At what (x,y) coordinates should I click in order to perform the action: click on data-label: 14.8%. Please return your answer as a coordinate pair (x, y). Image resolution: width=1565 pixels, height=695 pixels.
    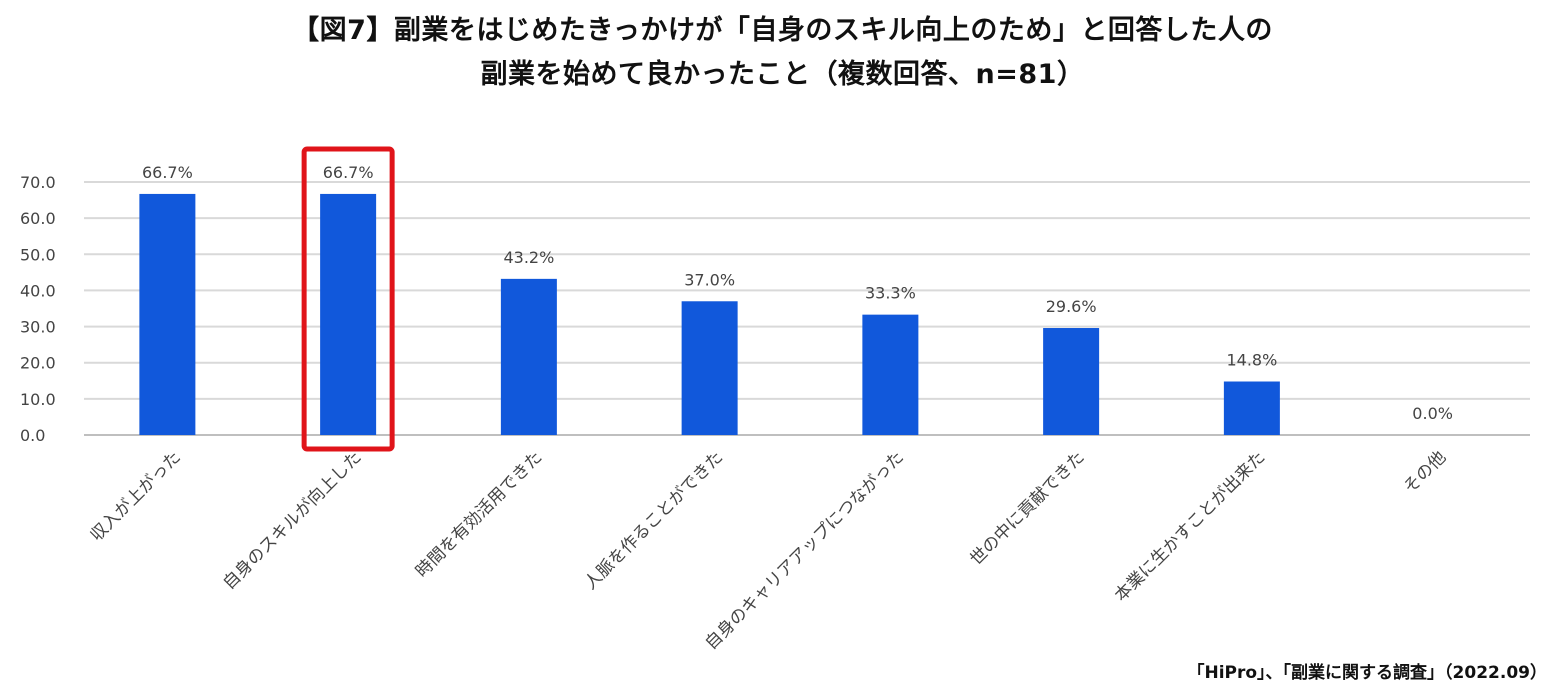
    Looking at the image, I should click on (1251, 360).